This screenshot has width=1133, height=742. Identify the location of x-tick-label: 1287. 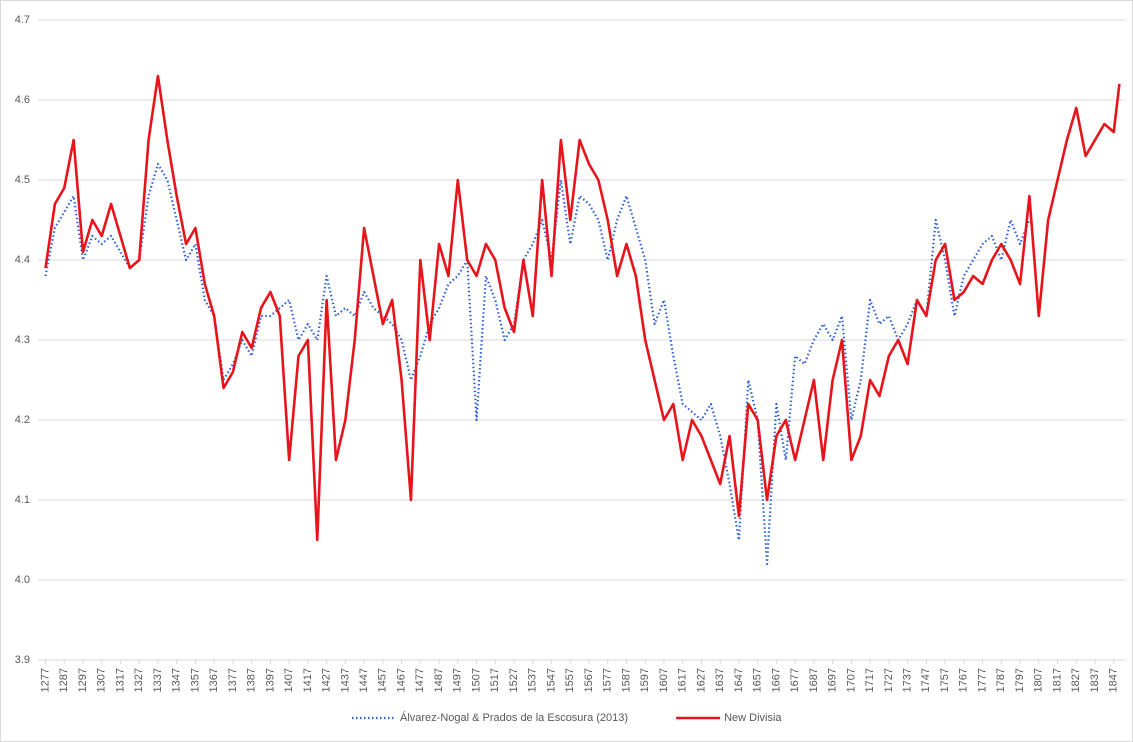
(64, 680).